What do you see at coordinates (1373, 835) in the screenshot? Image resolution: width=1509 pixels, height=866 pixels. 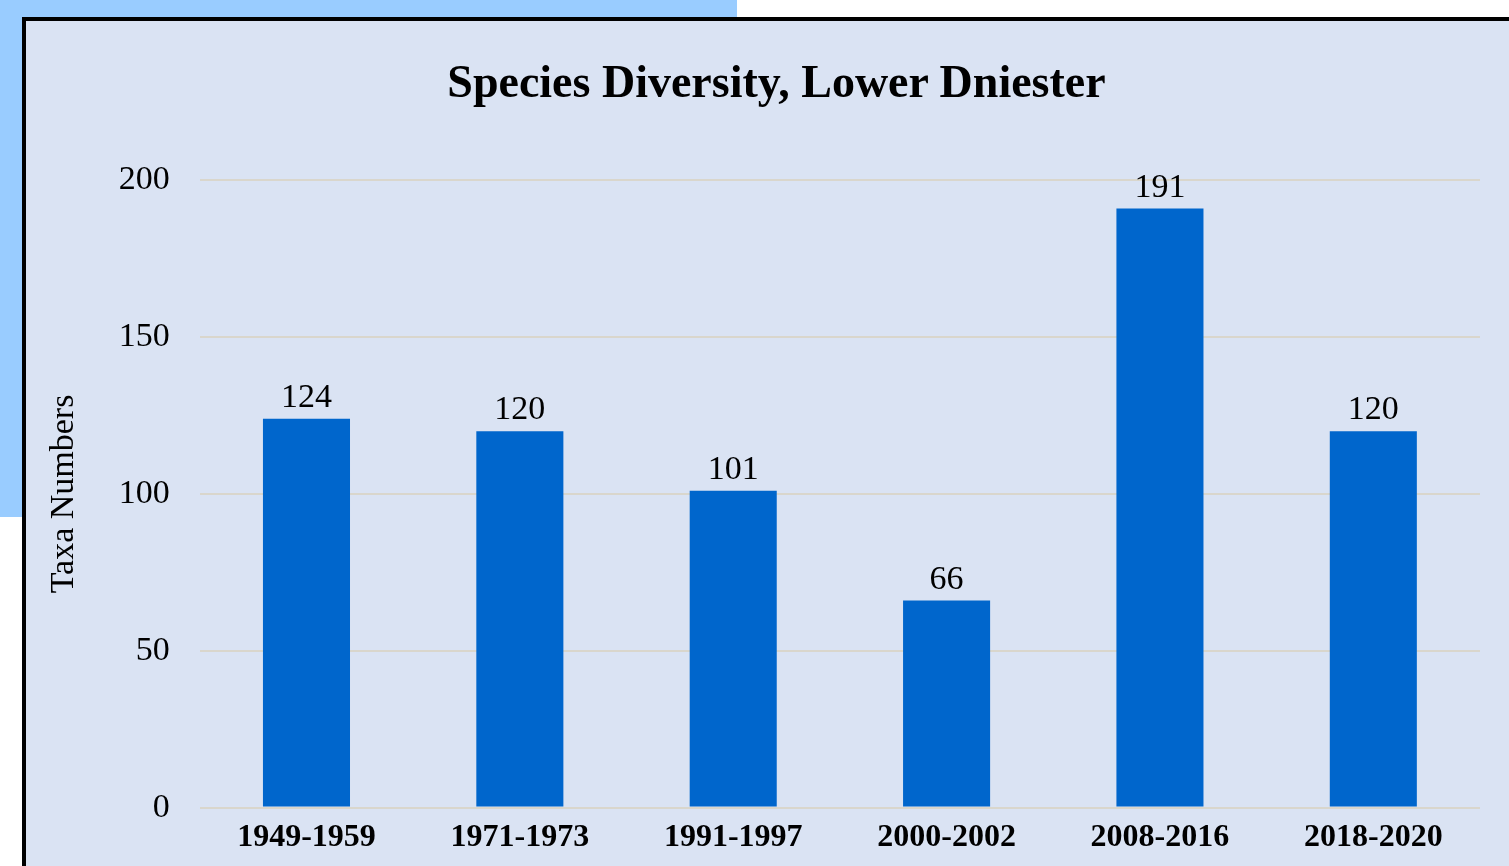 I see `x-tick-label: 2018-2020` at bounding box center [1373, 835].